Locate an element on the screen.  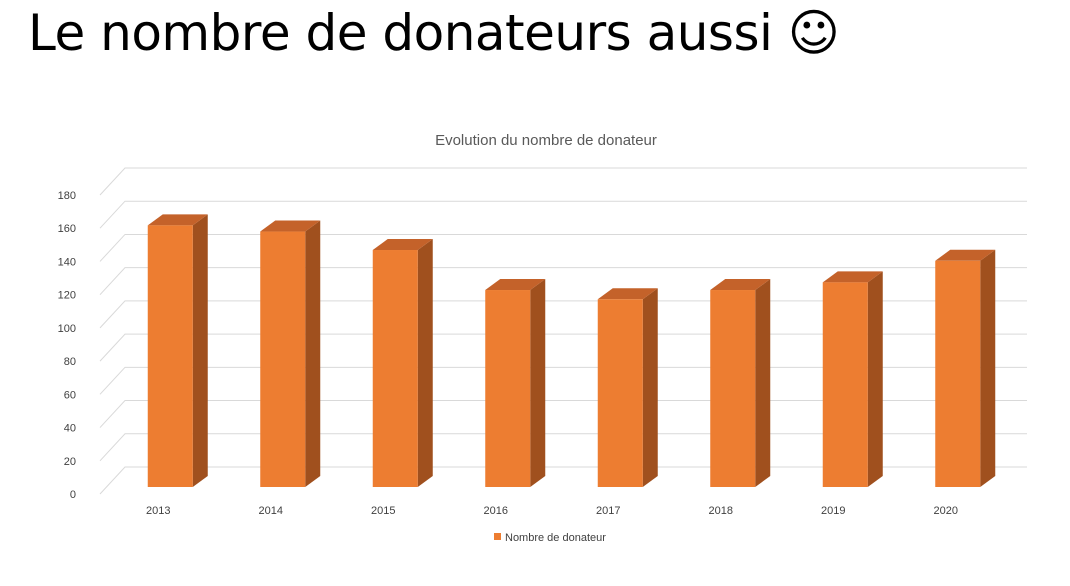
bar-2015 is located at coordinates (402, 363).